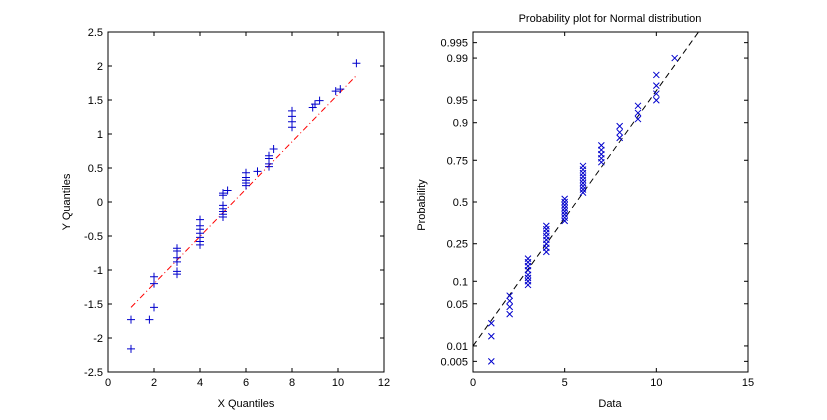  What do you see at coordinates (93, 237) in the screenshot?
I see `qq-y-tick-label: -0.5` at bounding box center [93, 237].